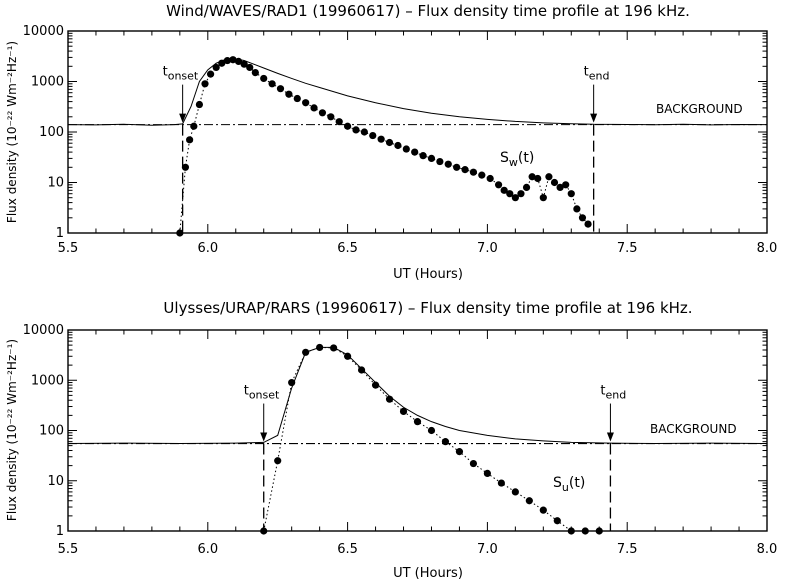 Image resolution: width=785 pixels, height=581 pixels. Describe the element at coordinates (428, 274) in the screenshot. I see `wind-x-axis-label: UT (Hours)` at that location.